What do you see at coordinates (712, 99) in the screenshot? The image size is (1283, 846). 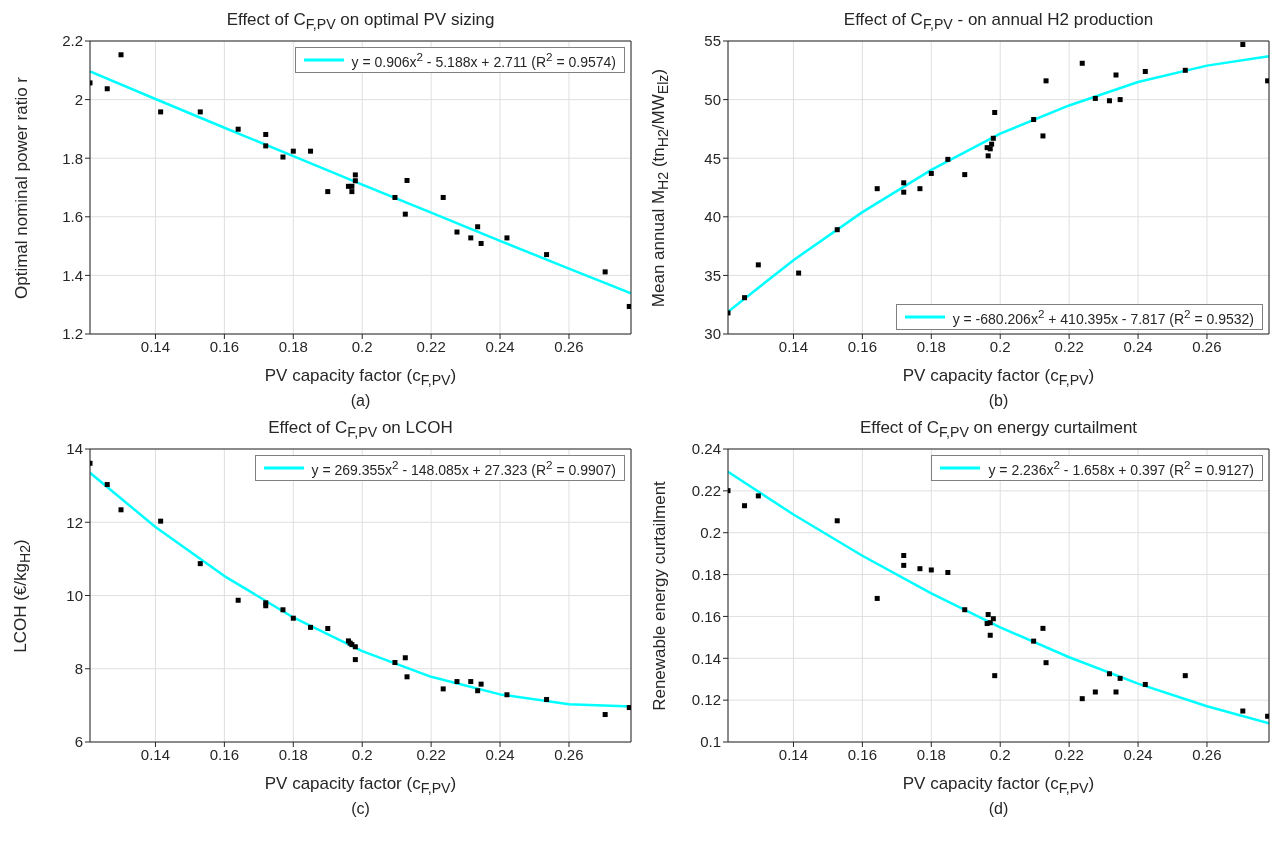 I see `y-tick-label: 50` at bounding box center [712, 99].